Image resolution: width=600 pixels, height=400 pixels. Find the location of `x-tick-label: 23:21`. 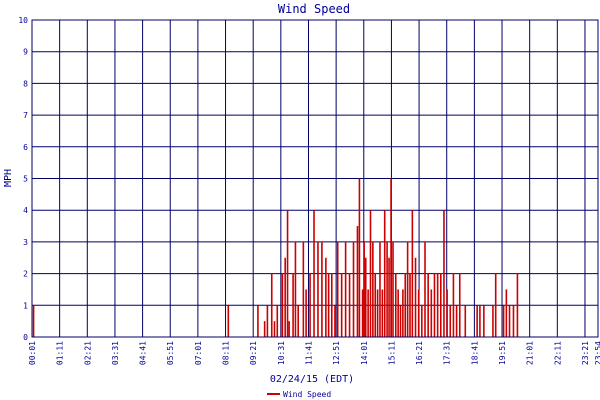

x-tick-label: 23:21 is located at coordinates (585, 353).